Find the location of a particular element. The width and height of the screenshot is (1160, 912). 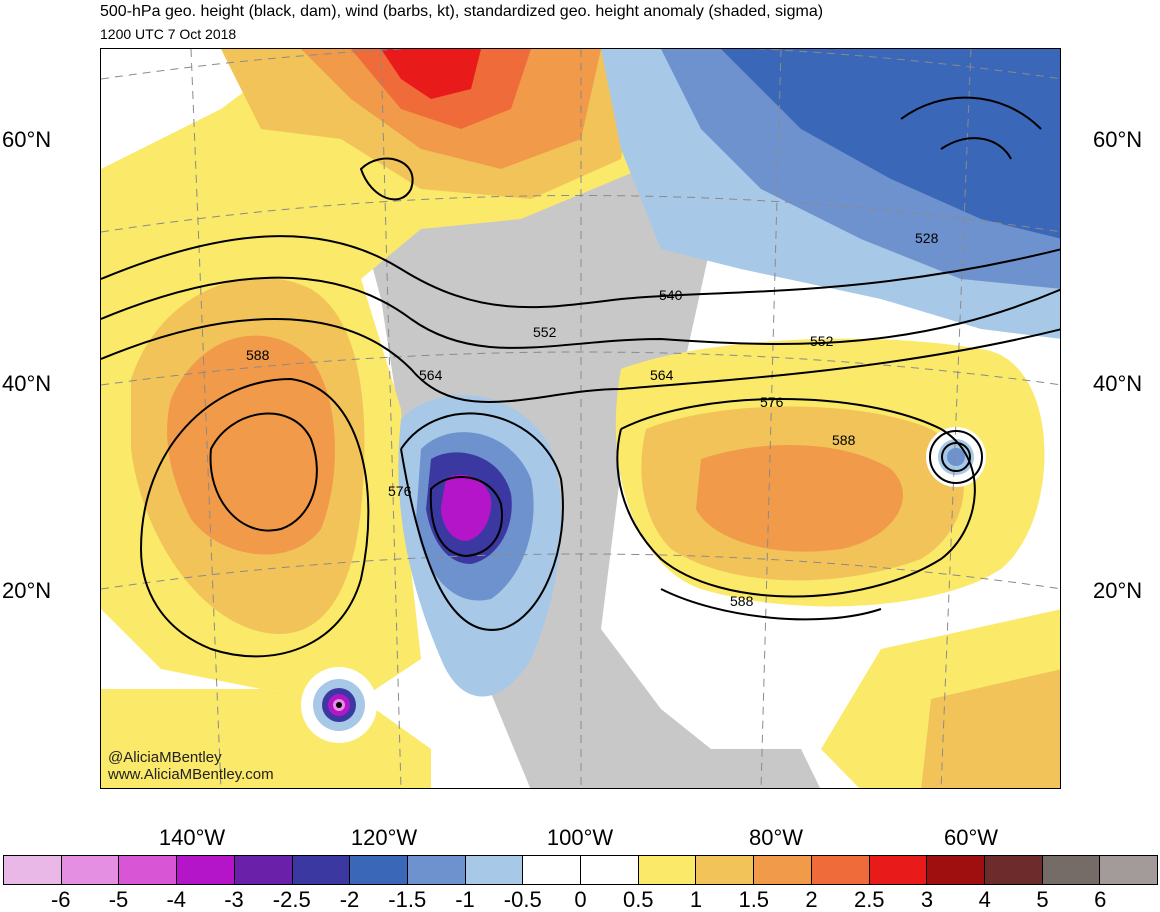

lon-label: 100°W is located at coordinates (580, 837).